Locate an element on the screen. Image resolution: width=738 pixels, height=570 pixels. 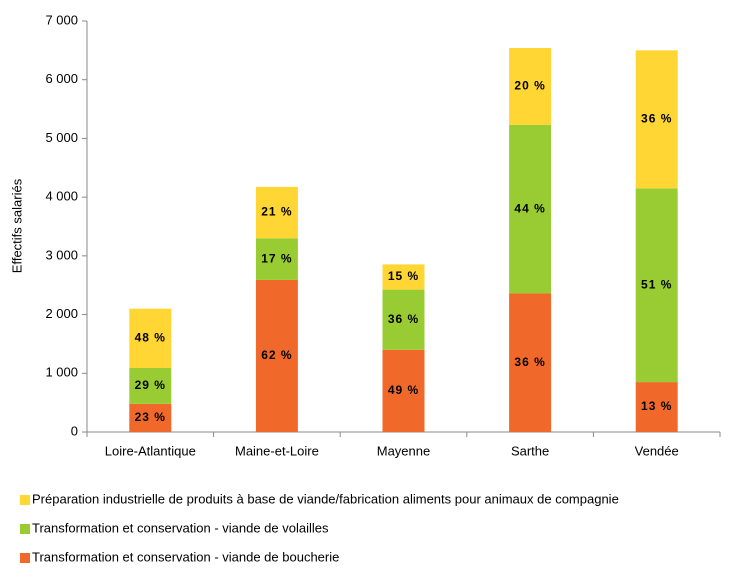
y-tick-label: 6 000 is located at coordinates (61, 78).